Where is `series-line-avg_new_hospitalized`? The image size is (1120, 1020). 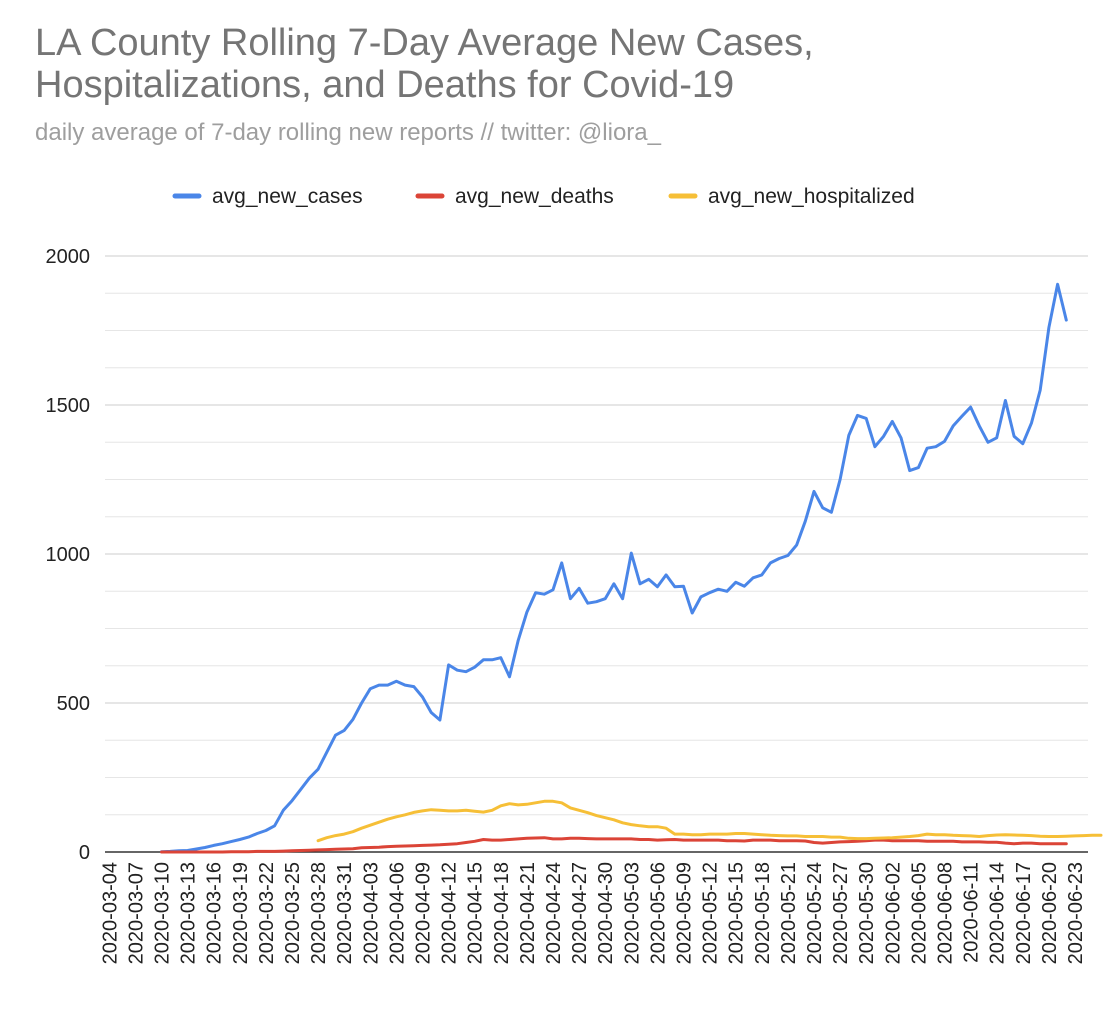
series-line-avg_new_hospitalized is located at coordinates (709, 821).